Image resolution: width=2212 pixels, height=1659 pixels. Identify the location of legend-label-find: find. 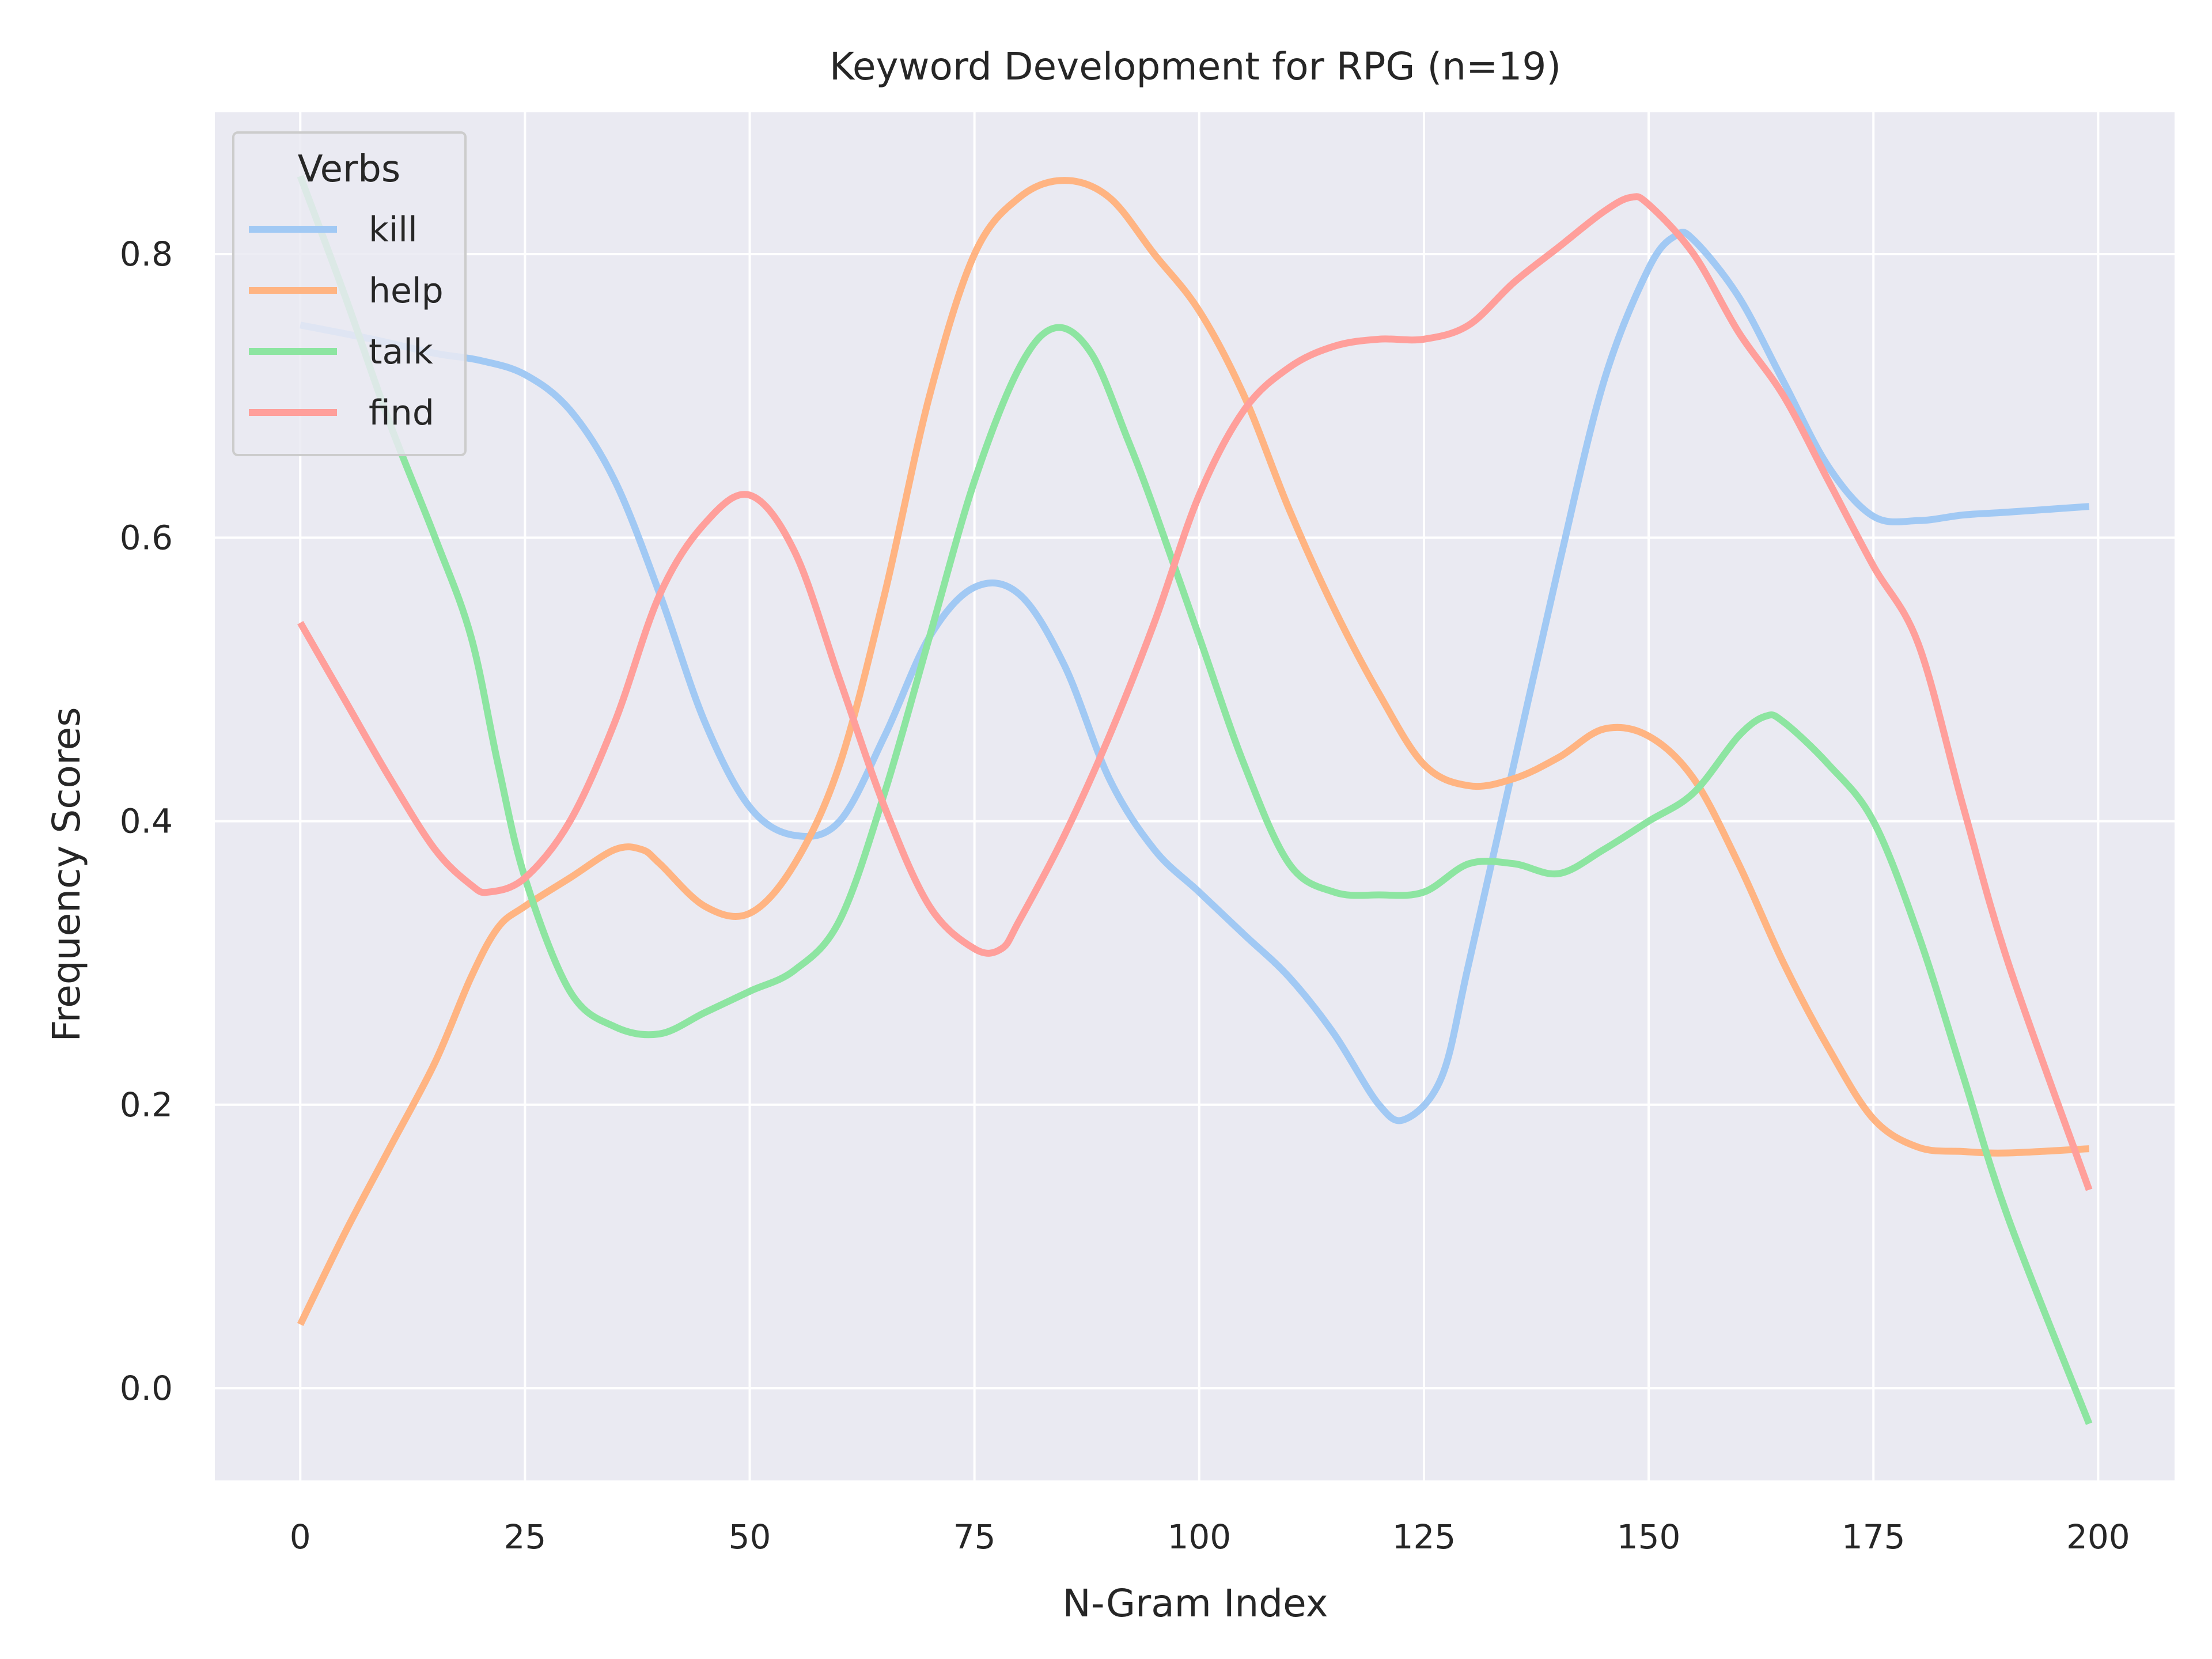
(401, 413).